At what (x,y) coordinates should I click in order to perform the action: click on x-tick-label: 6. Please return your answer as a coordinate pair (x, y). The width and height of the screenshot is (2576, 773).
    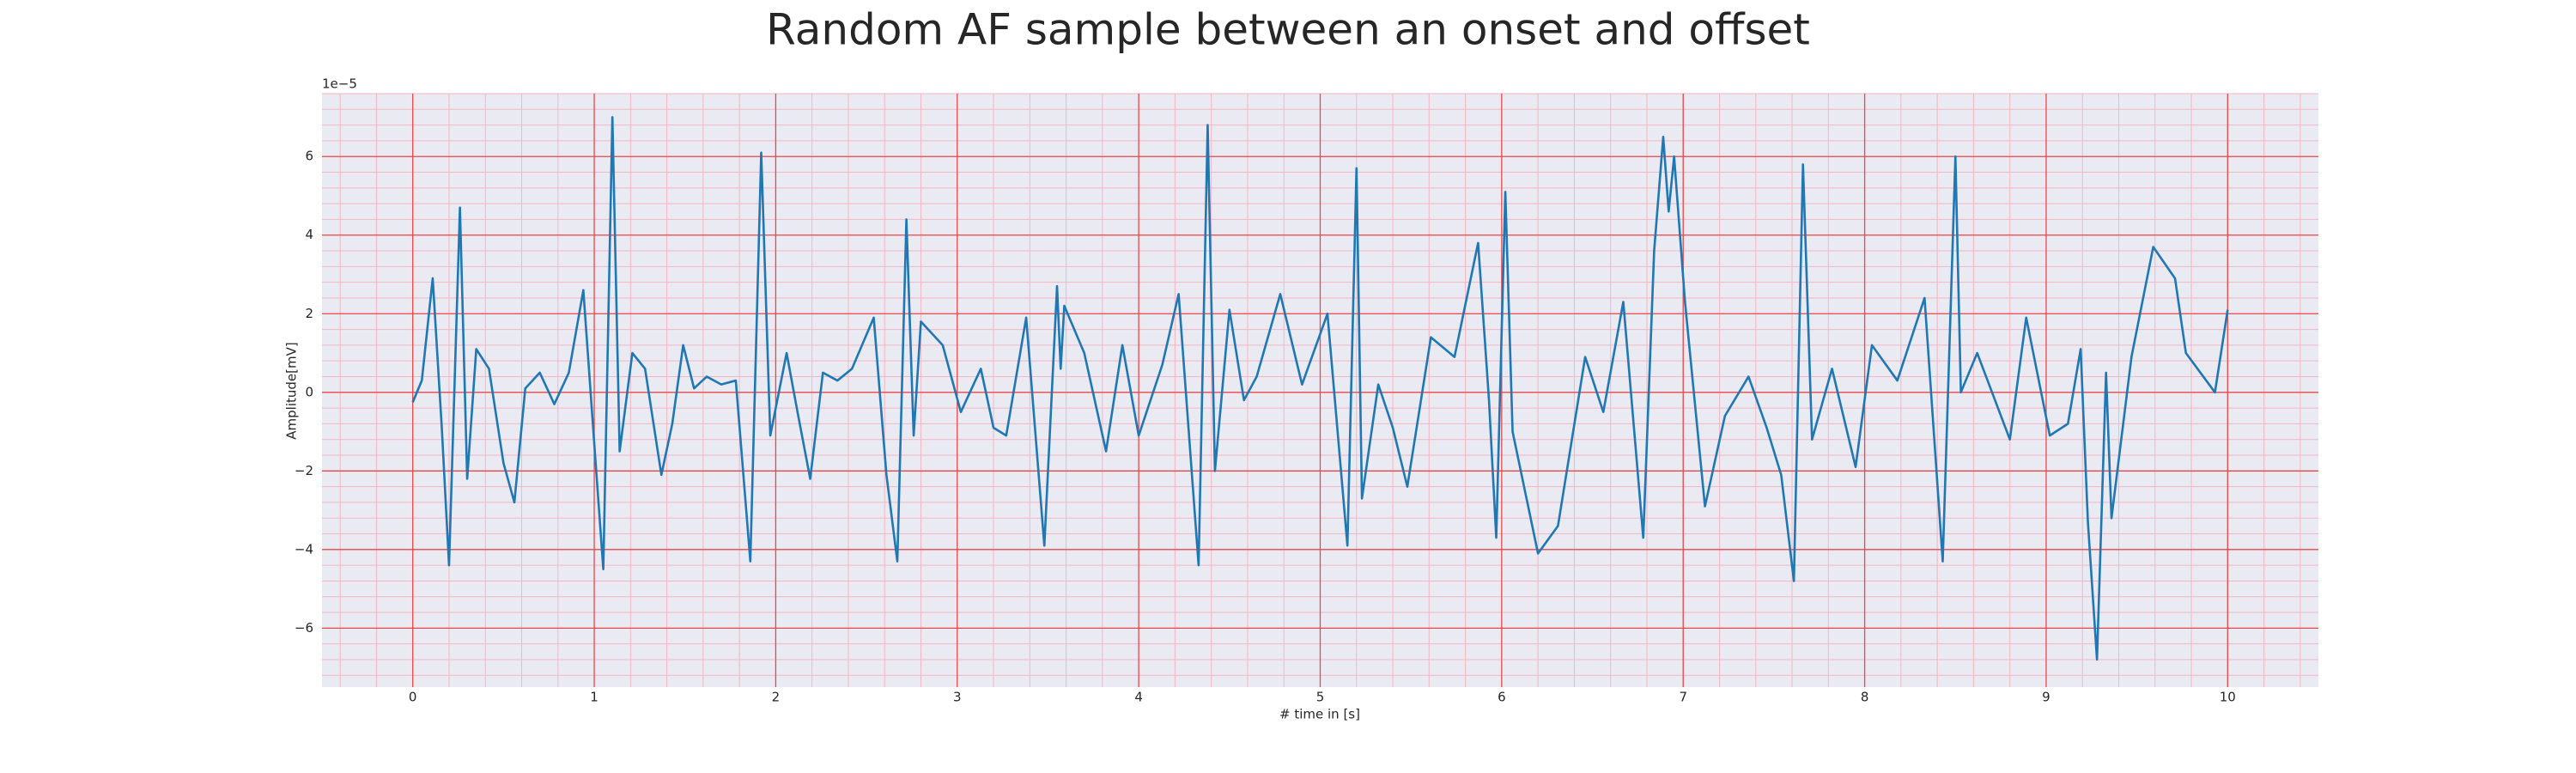
    Looking at the image, I should click on (1502, 697).